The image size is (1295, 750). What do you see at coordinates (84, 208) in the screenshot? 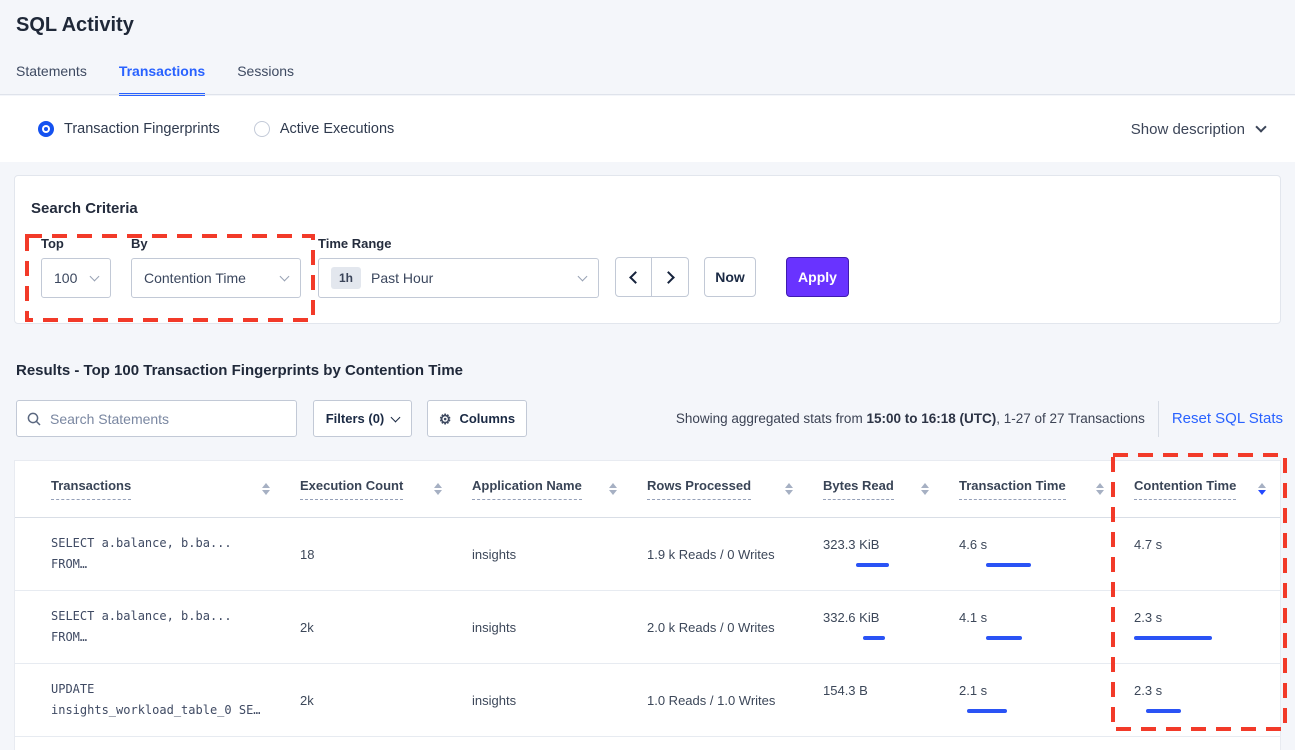
I see `search-criteria-heading: Search Criteria` at bounding box center [84, 208].